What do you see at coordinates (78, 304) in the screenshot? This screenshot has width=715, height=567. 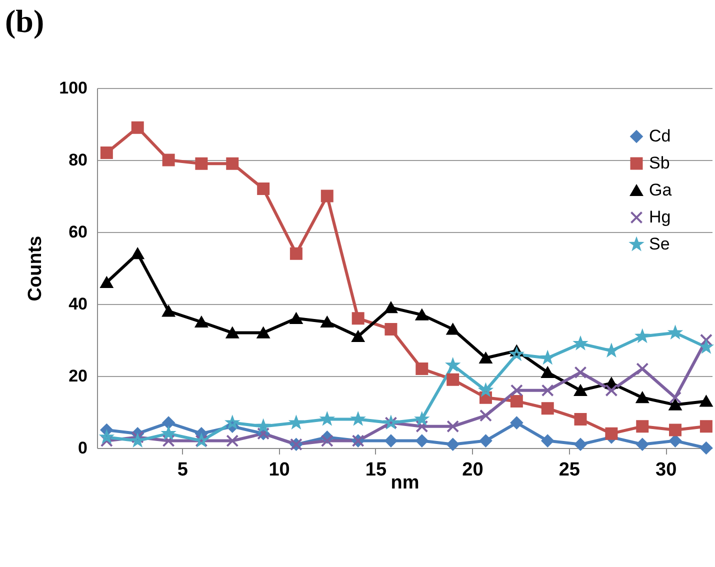 I see `y-tick-label: 40` at bounding box center [78, 304].